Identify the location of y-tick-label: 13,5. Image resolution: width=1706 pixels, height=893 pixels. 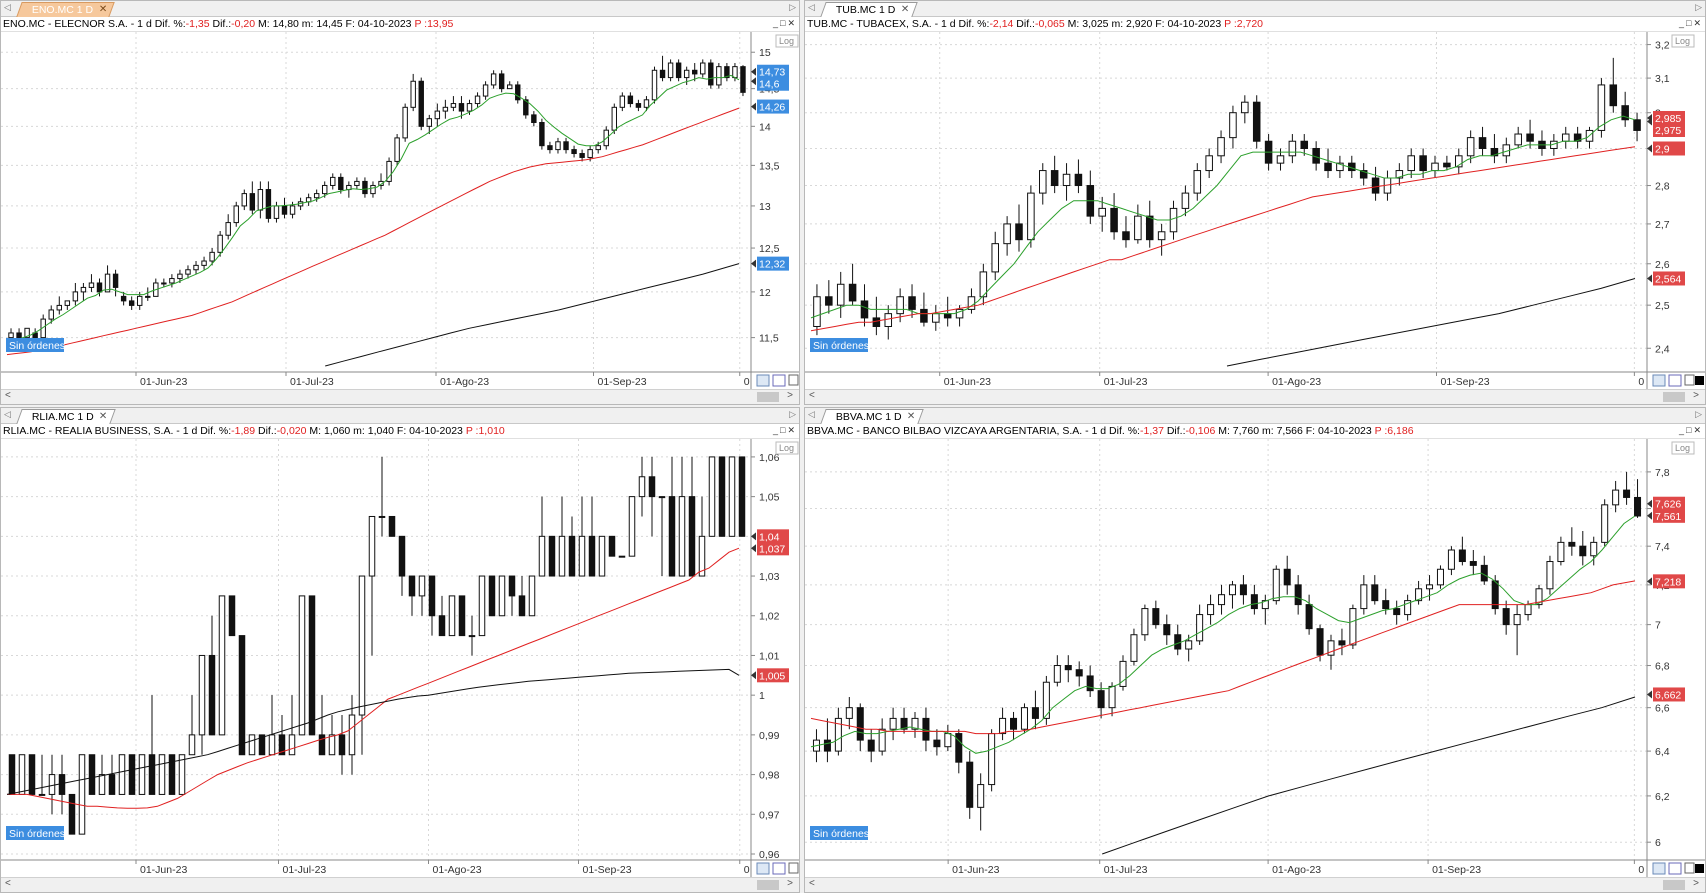
(769, 166).